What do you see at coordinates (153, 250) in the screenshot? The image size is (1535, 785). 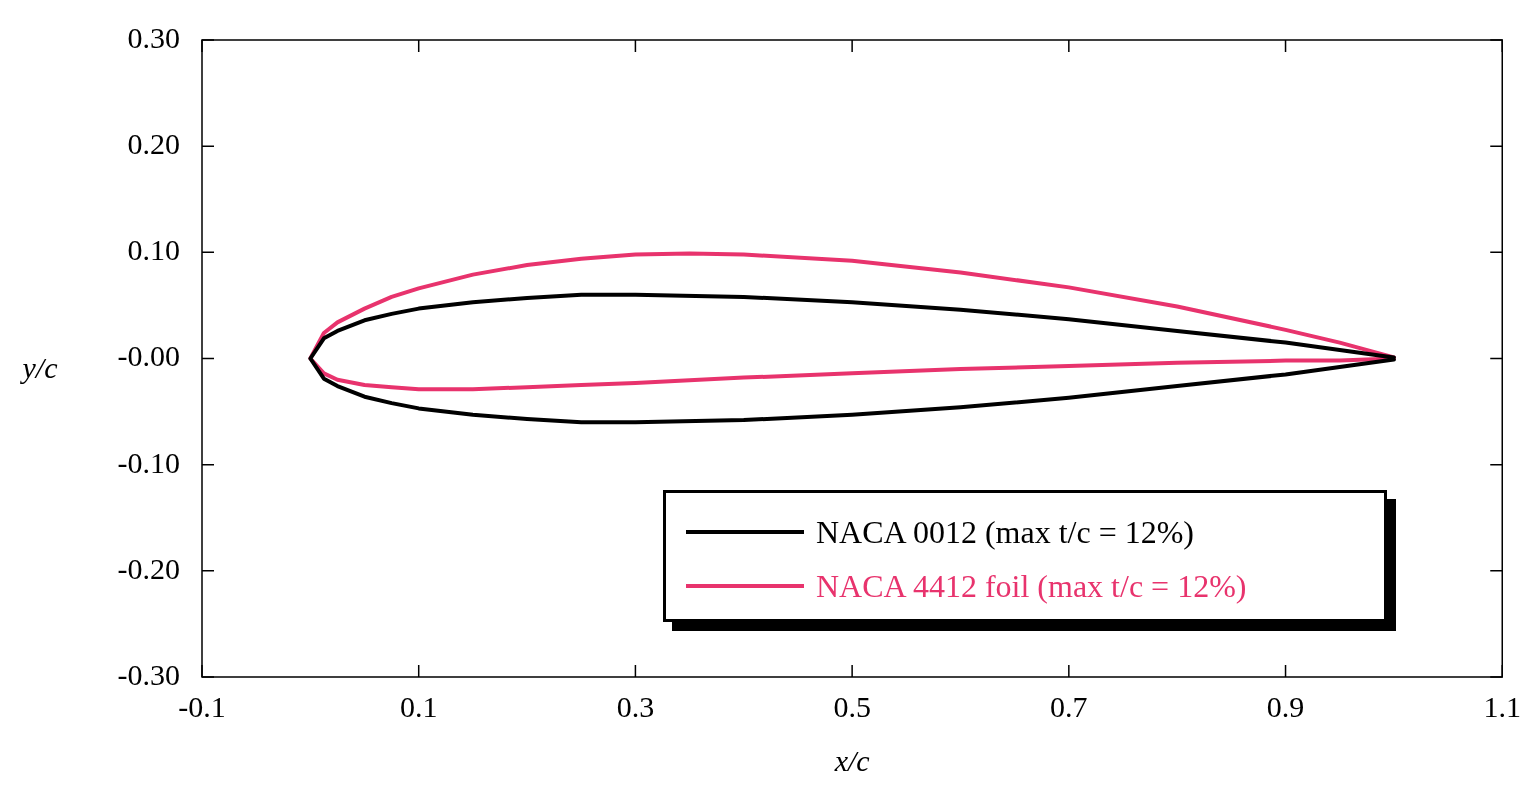 I see `y-tick-label: 0.10` at bounding box center [153, 250].